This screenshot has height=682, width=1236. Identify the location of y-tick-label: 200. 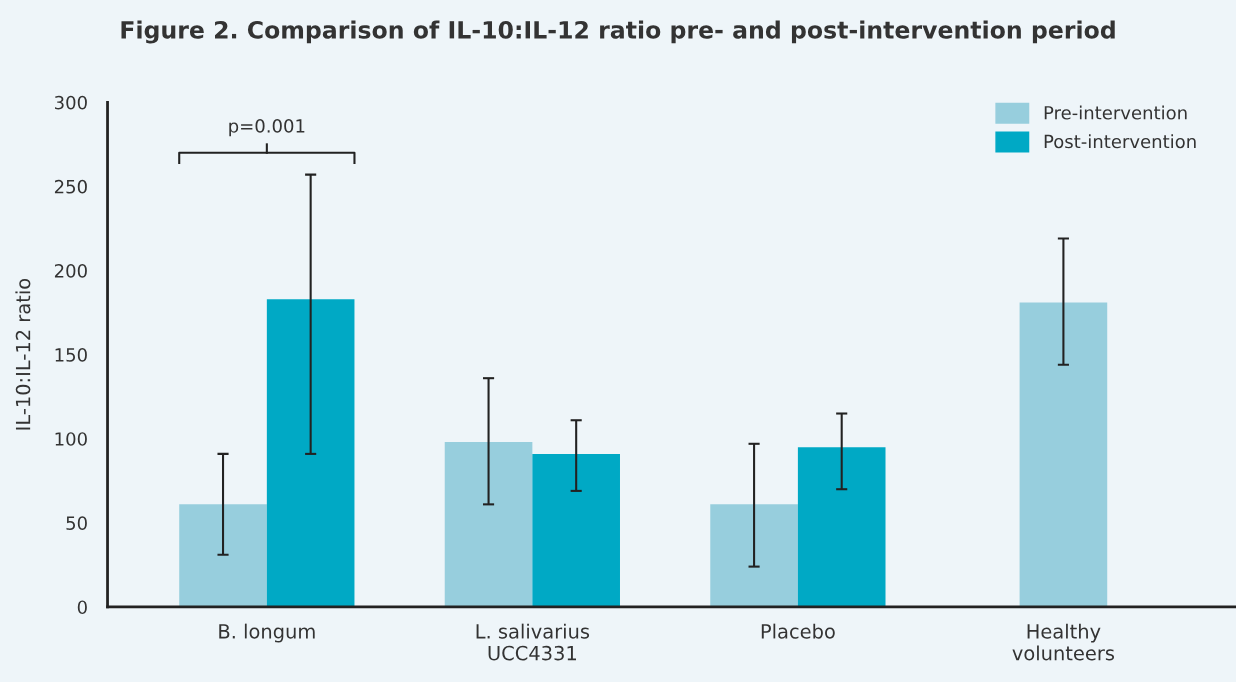
(70, 270).